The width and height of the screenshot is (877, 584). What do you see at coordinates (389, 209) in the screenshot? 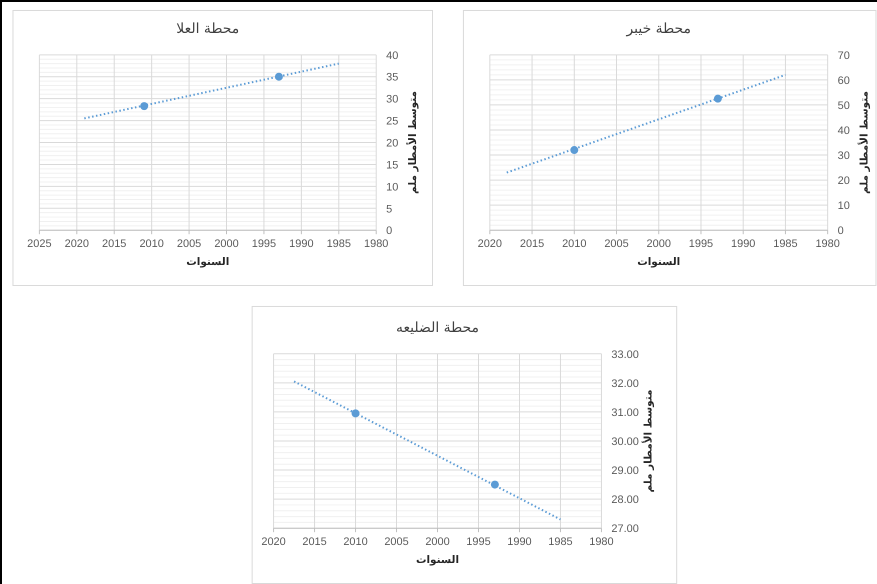
I see `y-tick-label: 5` at bounding box center [389, 209].